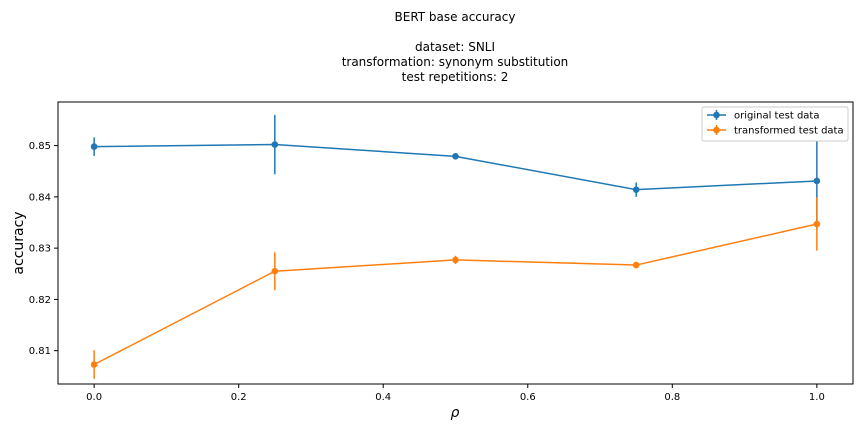  I want to click on legend-marker-original, so click(716, 115).